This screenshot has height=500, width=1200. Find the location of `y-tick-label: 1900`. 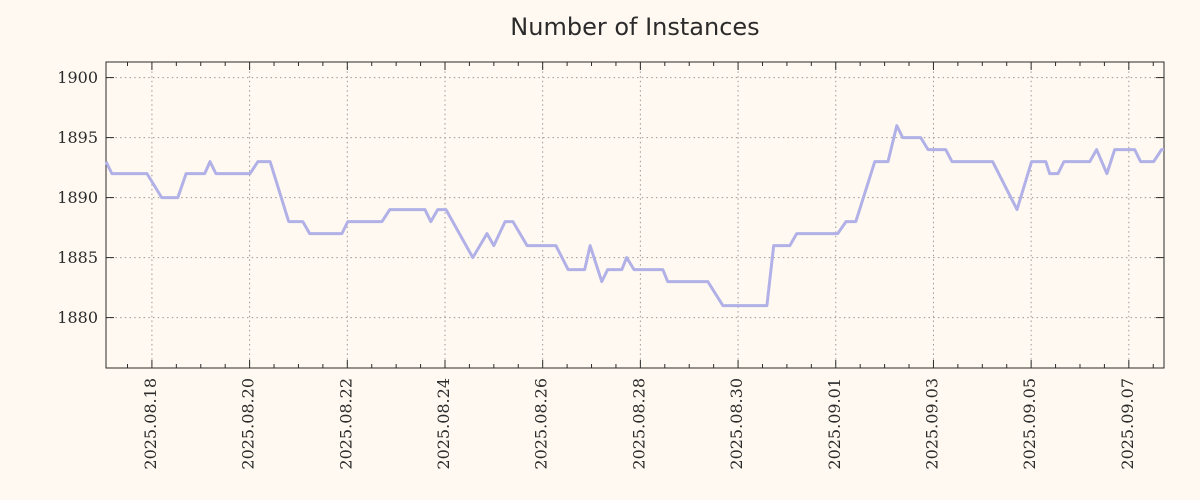

y-tick-label: 1900 is located at coordinates (77, 77).